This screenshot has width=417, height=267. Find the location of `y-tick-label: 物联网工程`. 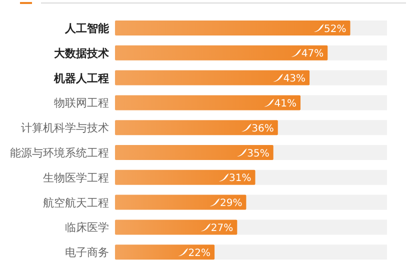

y-tick-label: 物联网工程 is located at coordinates (81, 103).